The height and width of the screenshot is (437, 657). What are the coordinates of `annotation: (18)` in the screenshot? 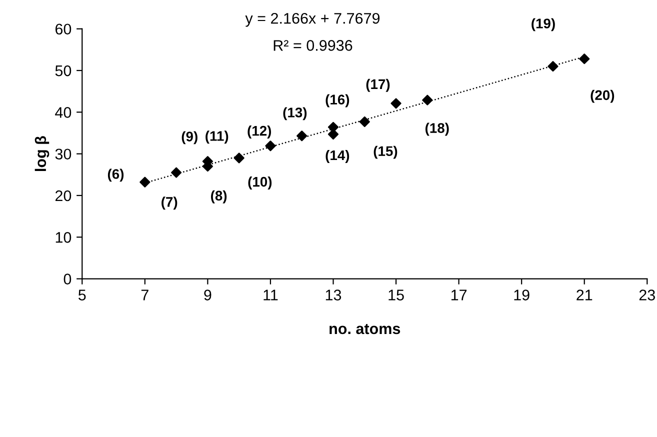 It's located at (437, 129).